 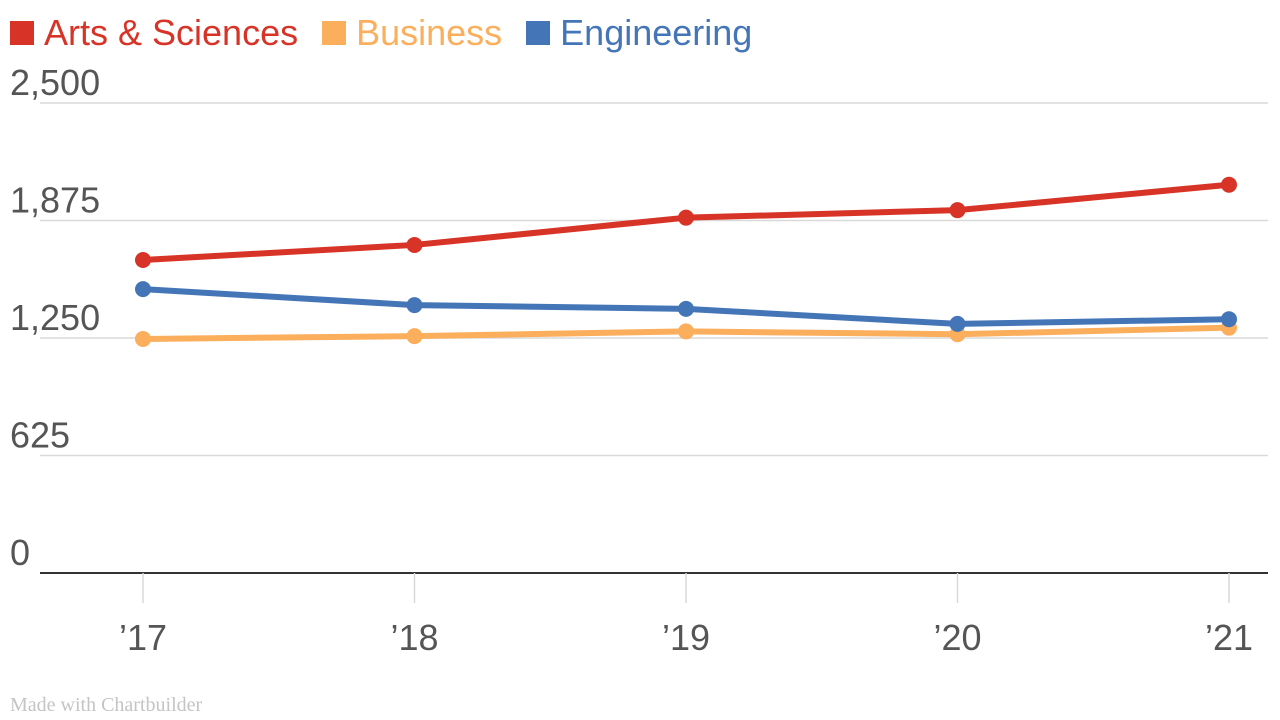 I want to click on legend-item-business: Business, so click(x=412, y=33).